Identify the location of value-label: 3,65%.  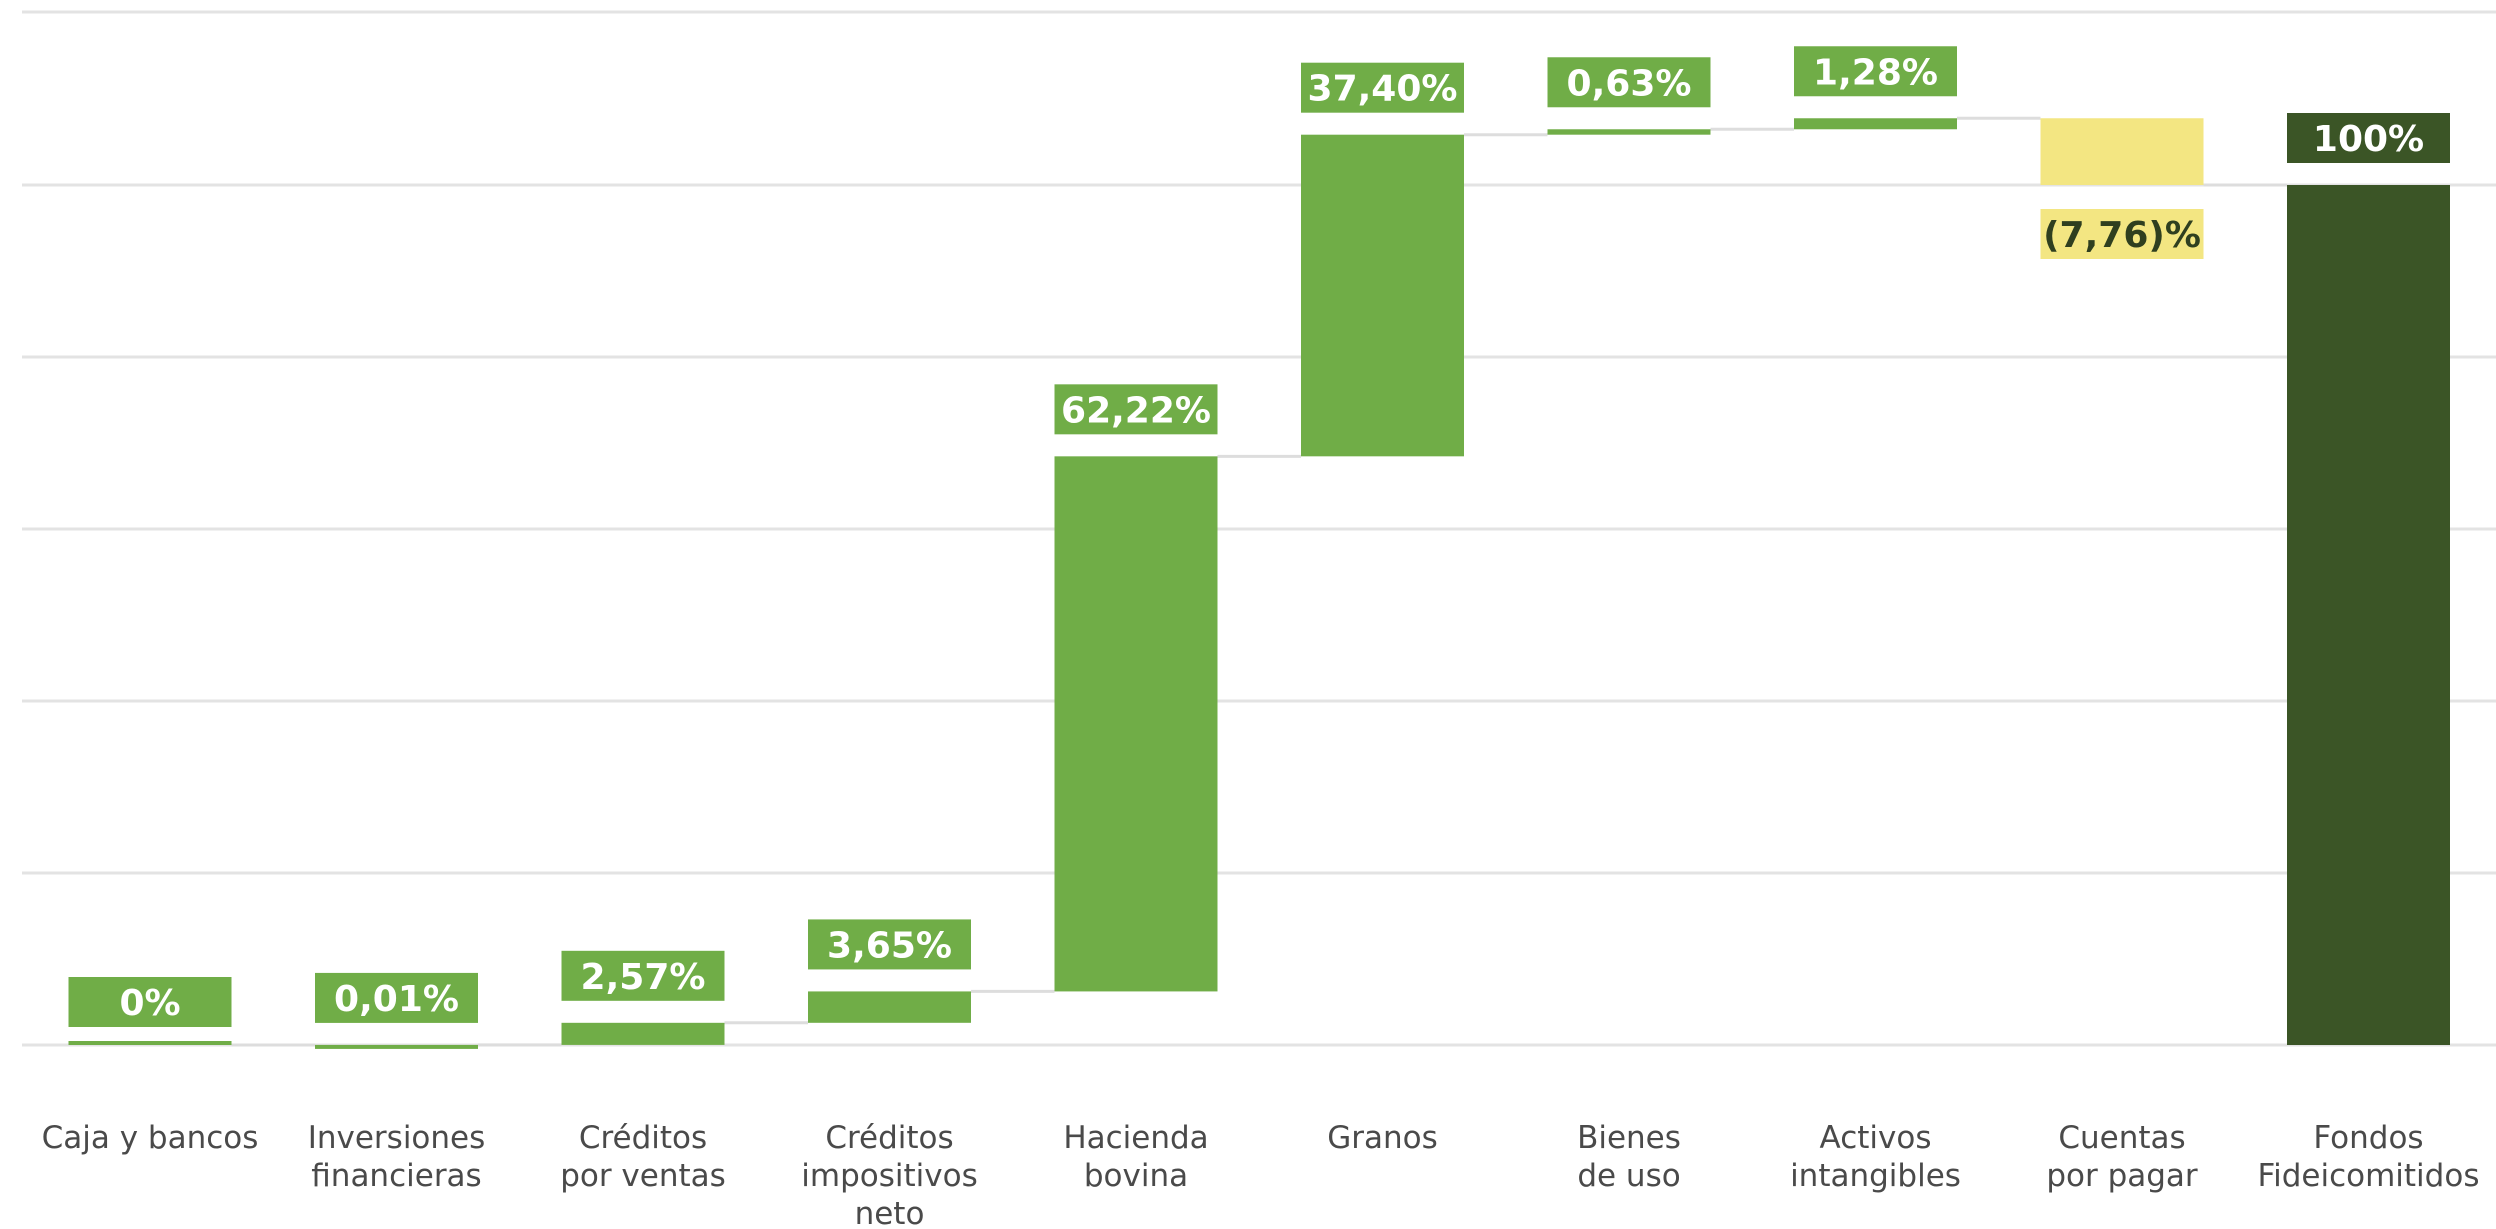
(889, 945).